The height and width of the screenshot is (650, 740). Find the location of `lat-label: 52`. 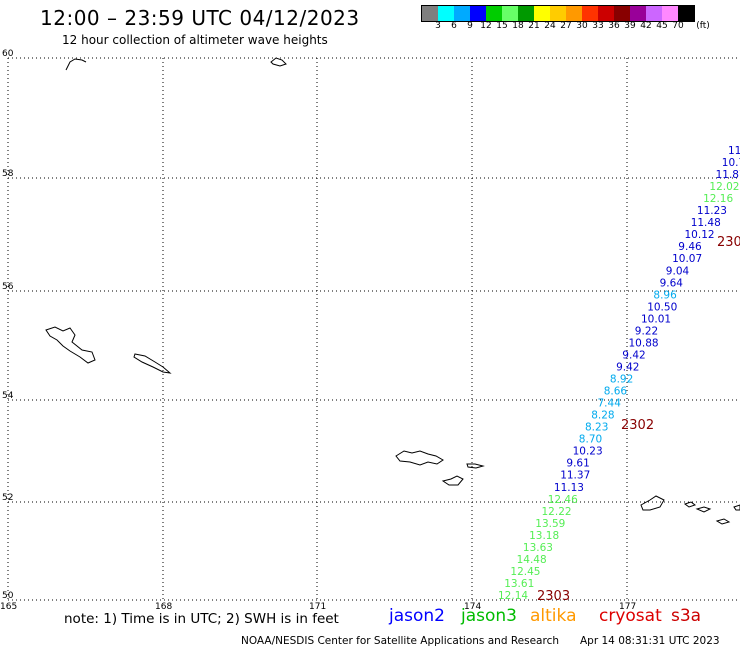

lat-label: 52 is located at coordinates (7, 498).